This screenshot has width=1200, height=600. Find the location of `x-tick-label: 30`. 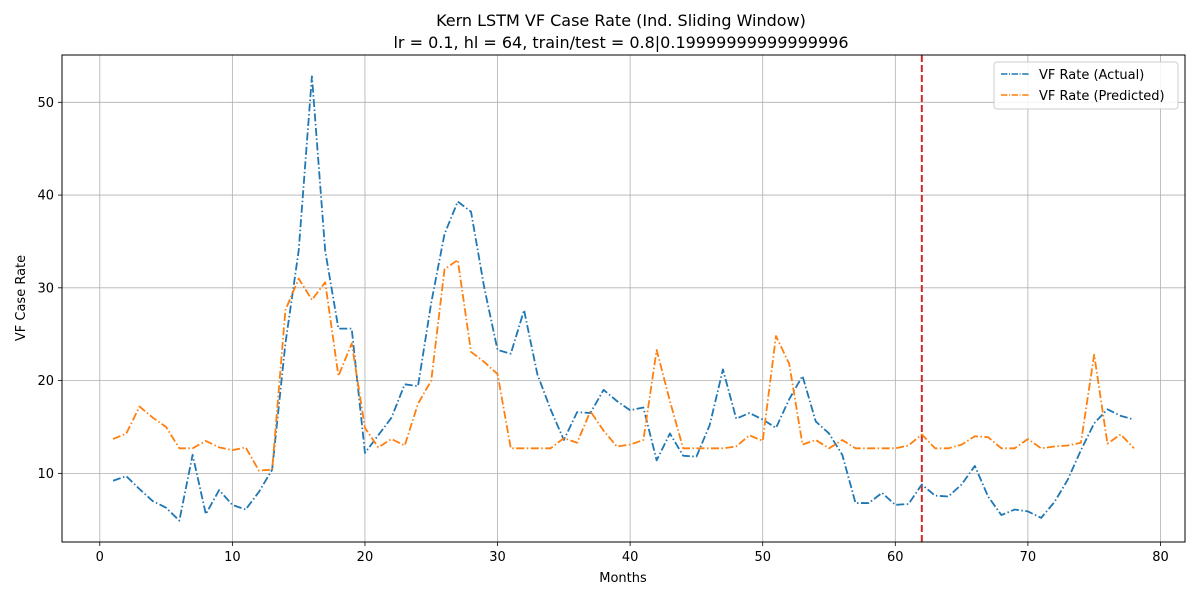

x-tick-label: 30 is located at coordinates (497, 557).